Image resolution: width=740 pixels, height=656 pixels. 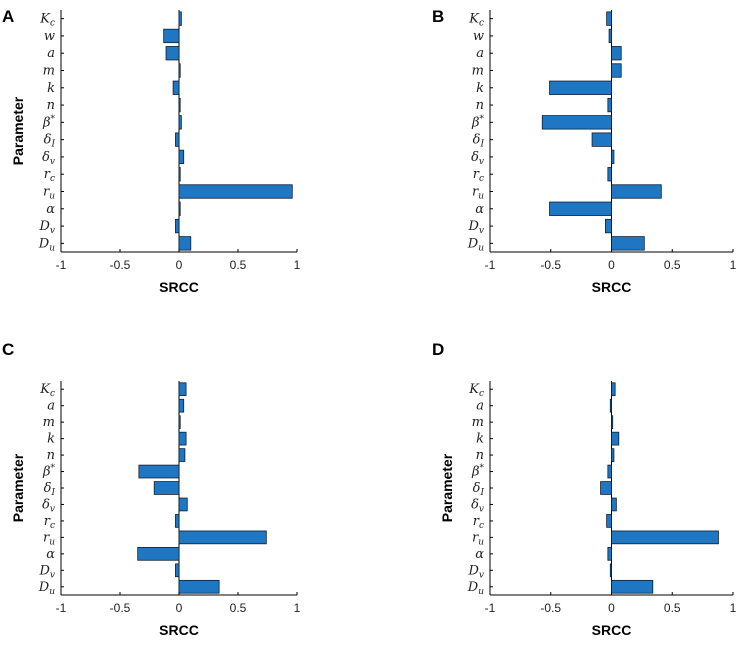 What do you see at coordinates (438, 349) in the screenshot?
I see `panel-letter: D` at bounding box center [438, 349].